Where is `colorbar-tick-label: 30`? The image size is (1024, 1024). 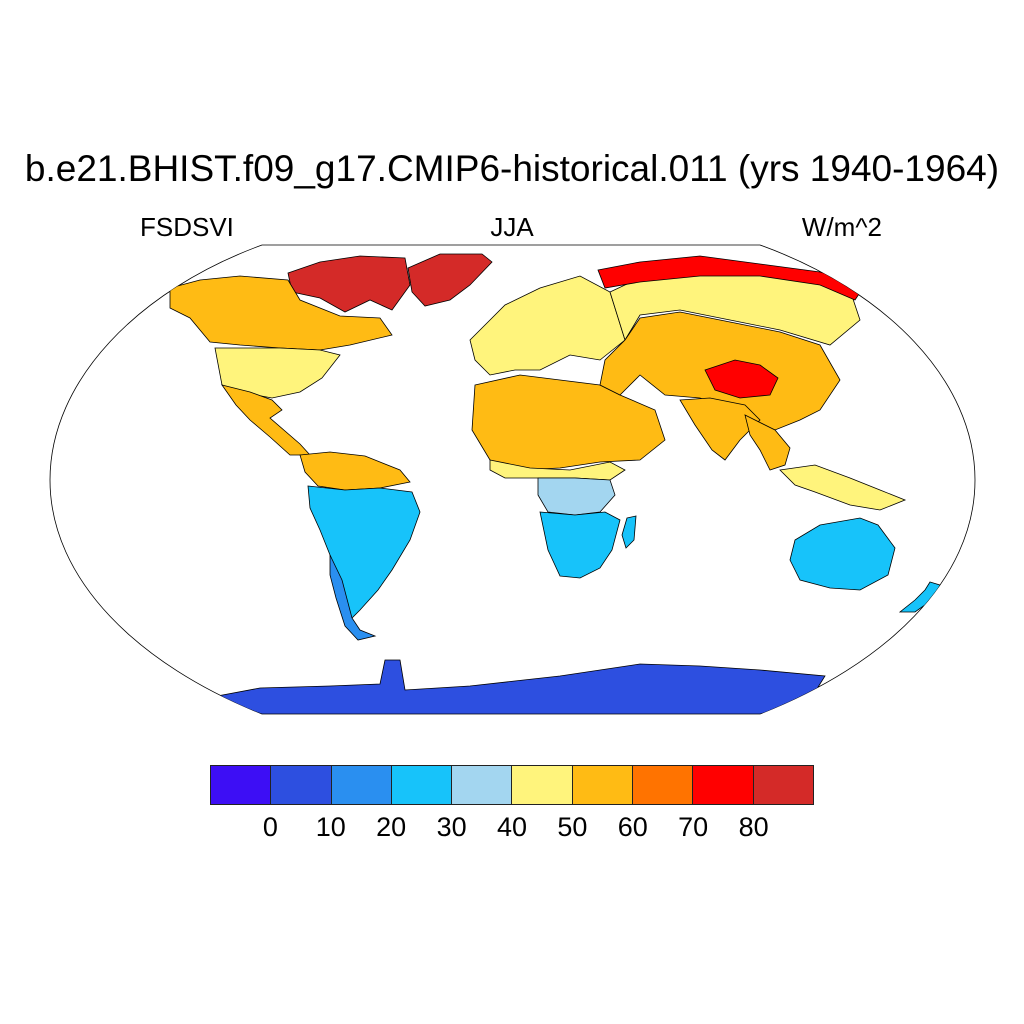 colorbar-tick-label: 30 is located at coordinates (451, 827).